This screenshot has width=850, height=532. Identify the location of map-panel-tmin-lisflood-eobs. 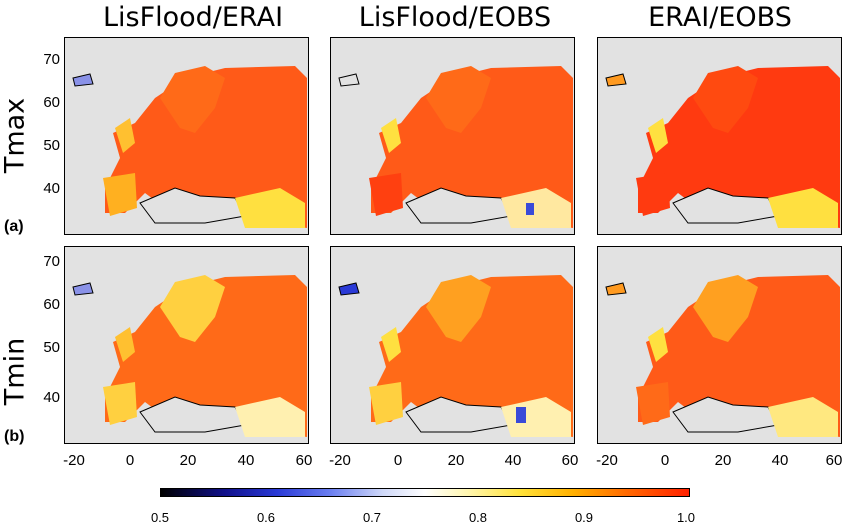
(452, 345).